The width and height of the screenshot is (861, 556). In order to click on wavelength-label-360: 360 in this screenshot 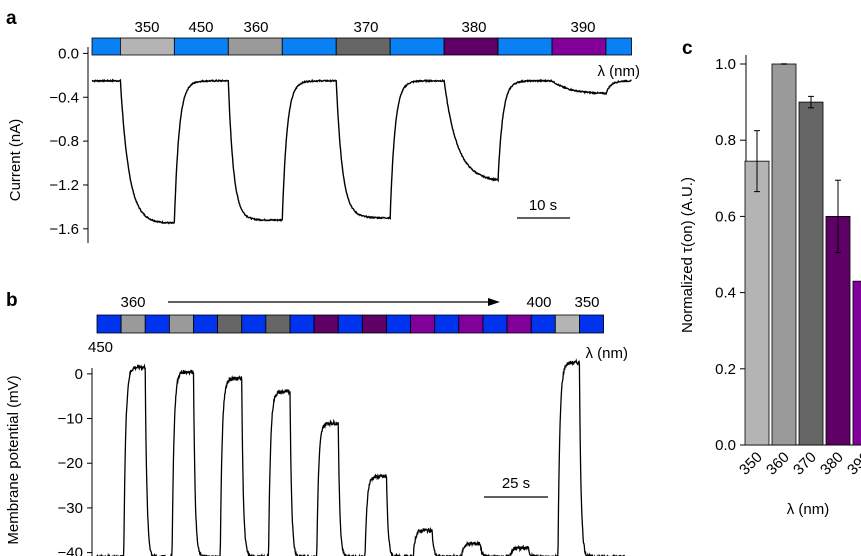, I will do `click(255, 27)`.